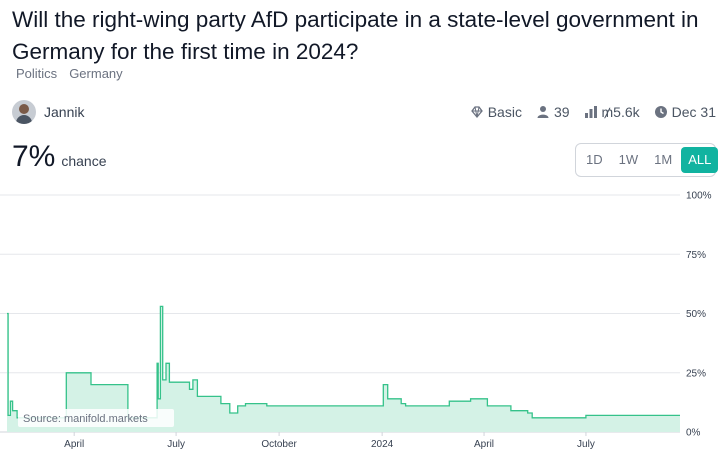  I want to click on clock-icon, so click(660, 112).